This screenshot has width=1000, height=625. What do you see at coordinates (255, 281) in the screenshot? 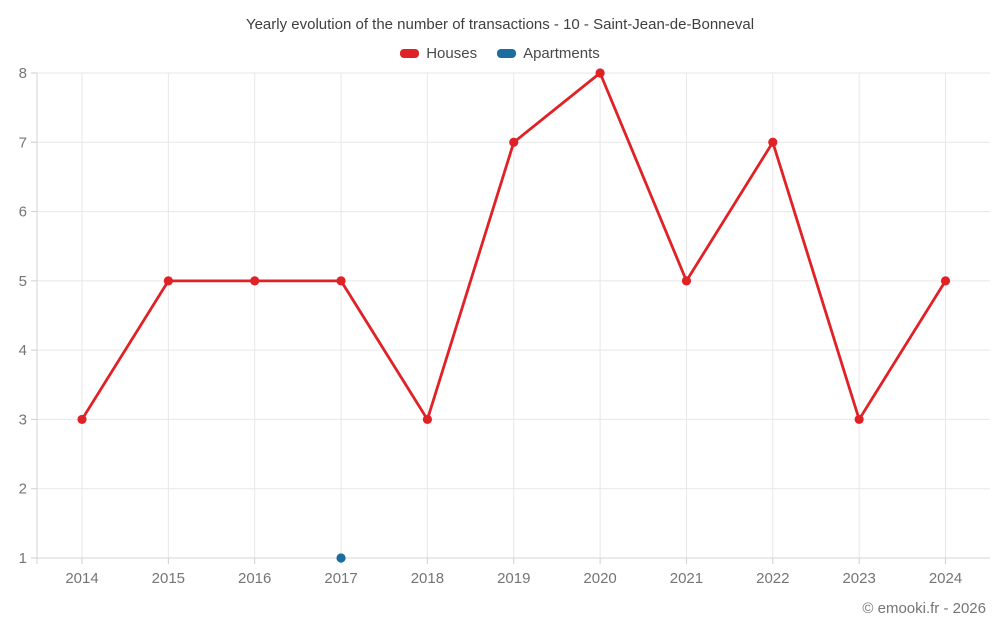
I see `houses-point-2016` at bounding box center [255, 281].